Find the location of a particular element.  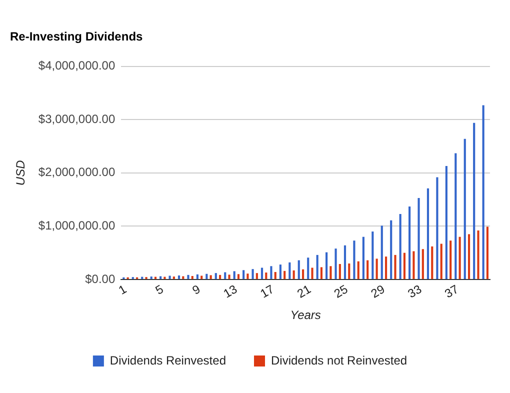

x-tick-label: 5 is located at coordinates (159, 290).